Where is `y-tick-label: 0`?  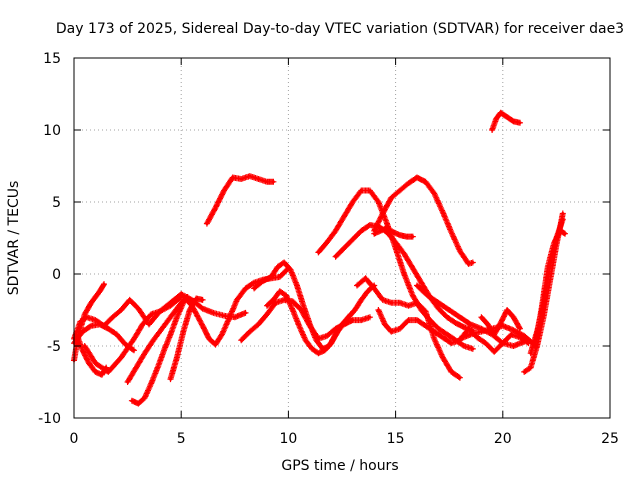
y-tick-label: 0 is located at coordinates (56, 275).